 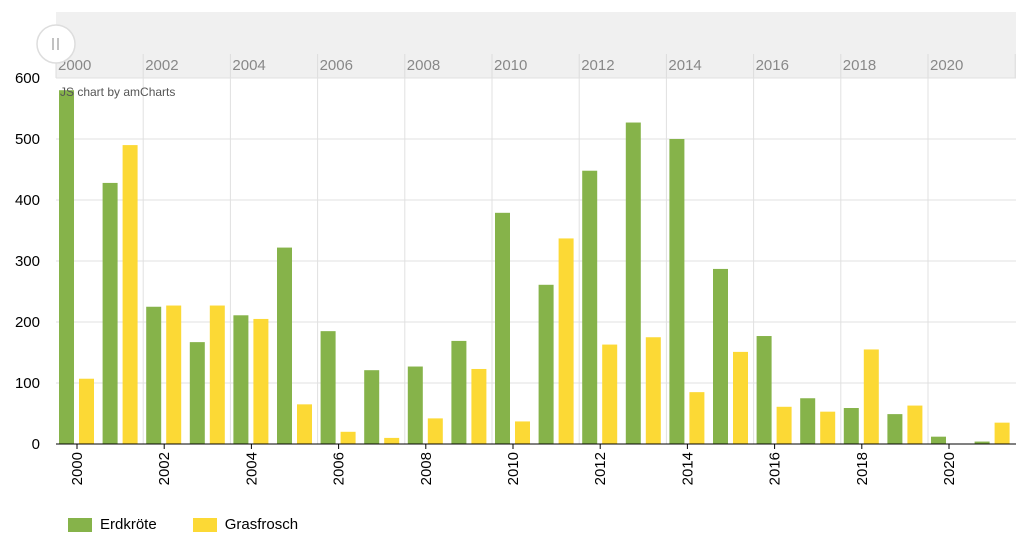 I want to click on scrollbar-label: 2016, so click(x=772, y=65).